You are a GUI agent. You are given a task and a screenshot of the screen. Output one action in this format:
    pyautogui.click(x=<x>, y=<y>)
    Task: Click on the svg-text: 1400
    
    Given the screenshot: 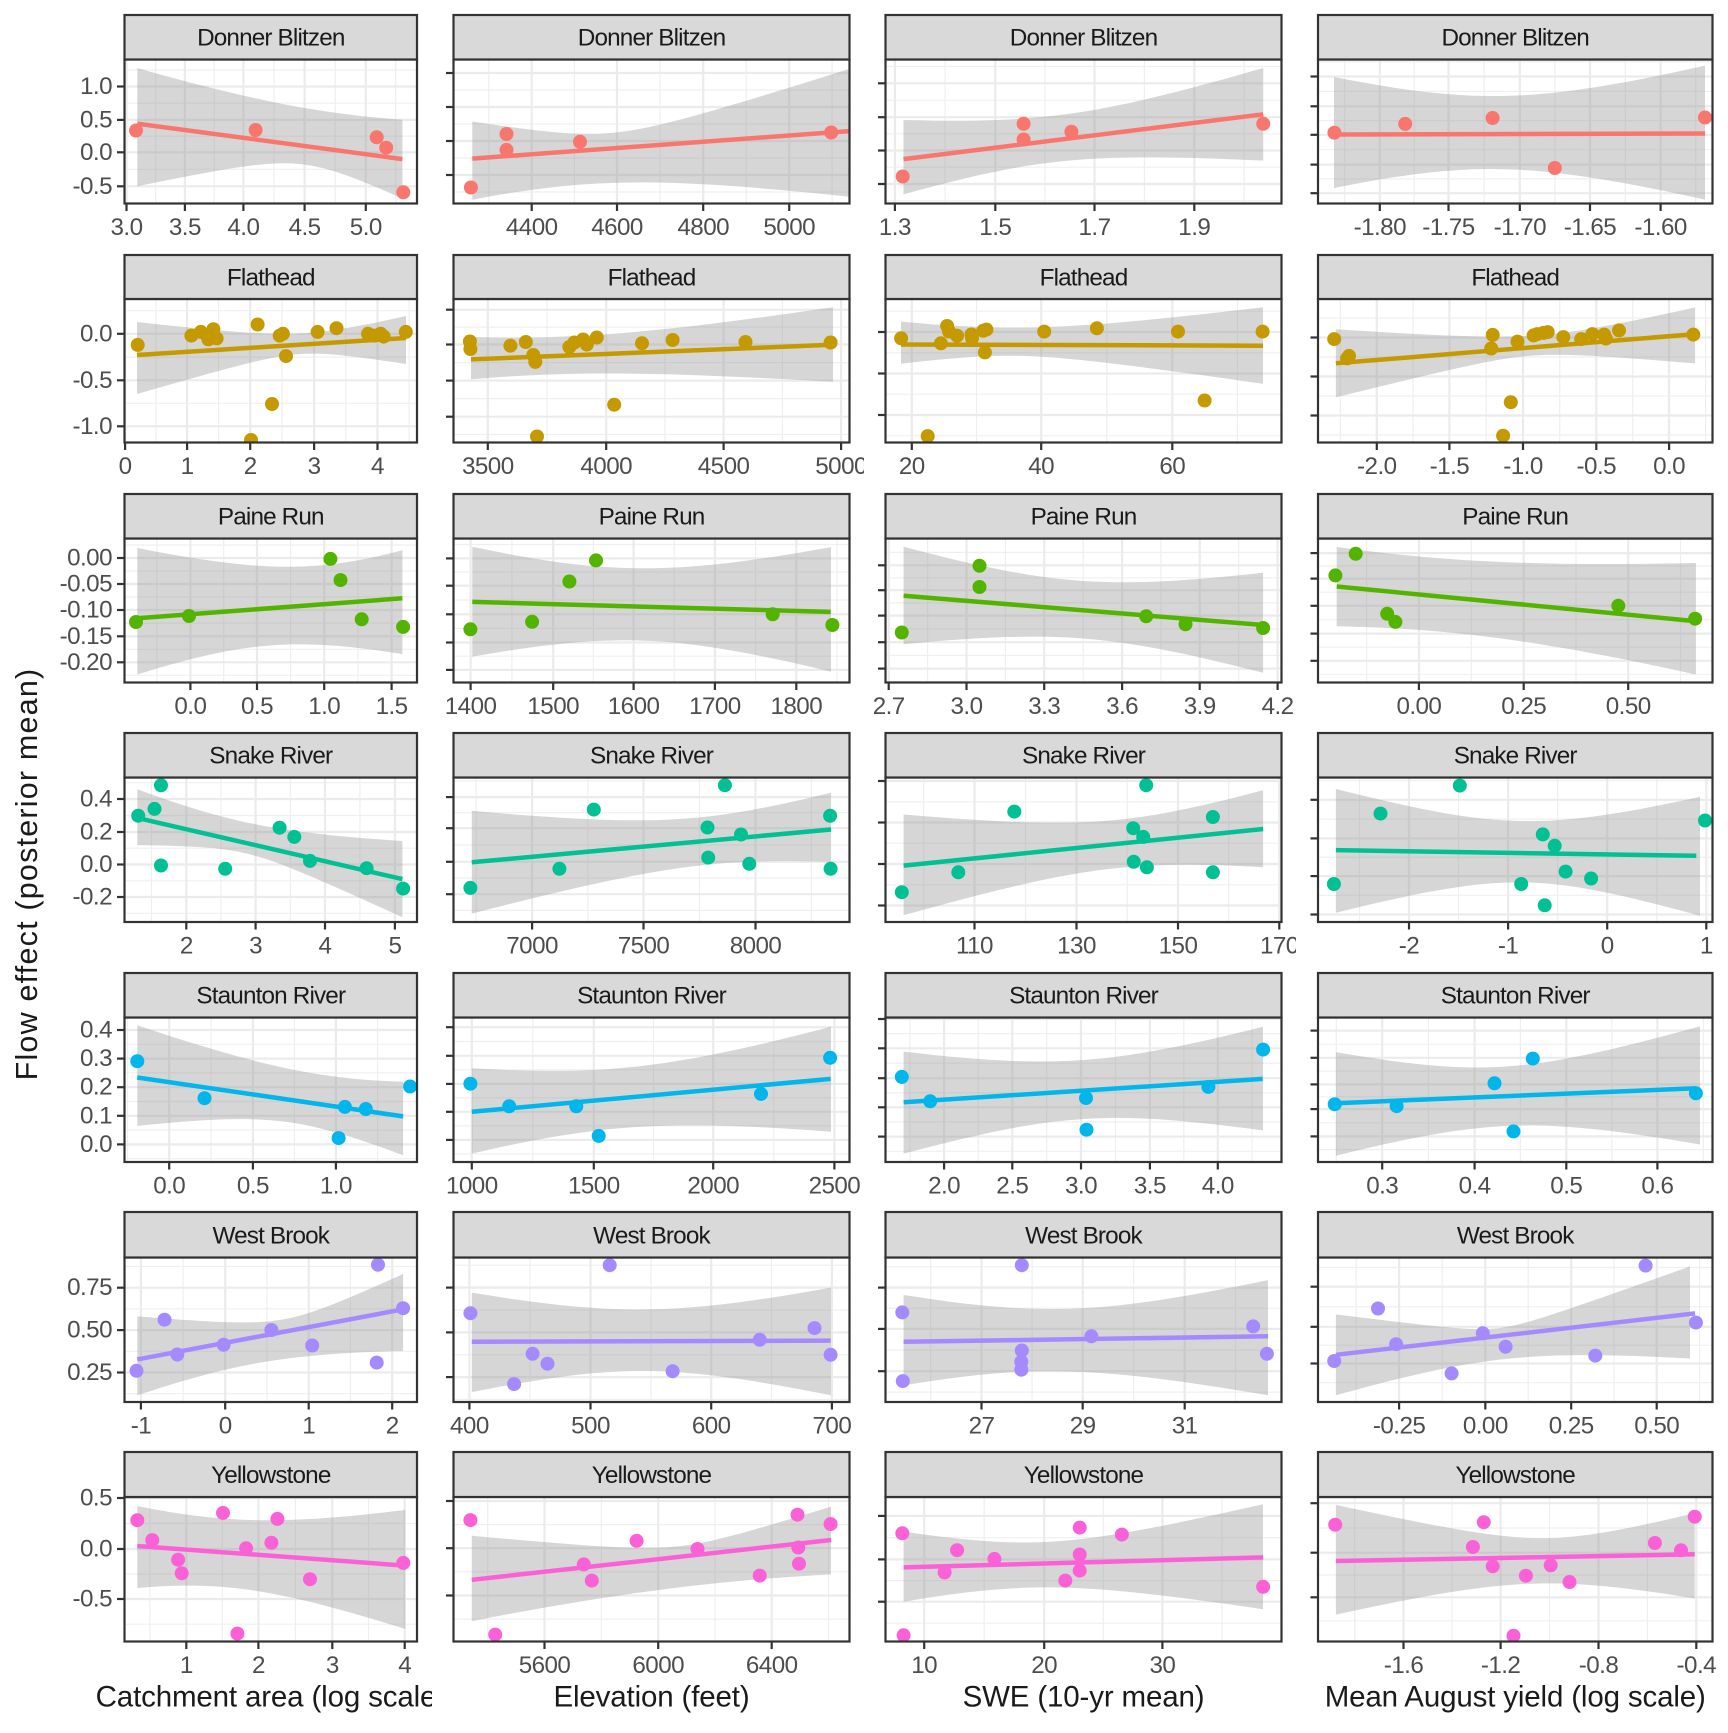 What is the action you would take?
    pyautogui.click(x=471, y=706)
    